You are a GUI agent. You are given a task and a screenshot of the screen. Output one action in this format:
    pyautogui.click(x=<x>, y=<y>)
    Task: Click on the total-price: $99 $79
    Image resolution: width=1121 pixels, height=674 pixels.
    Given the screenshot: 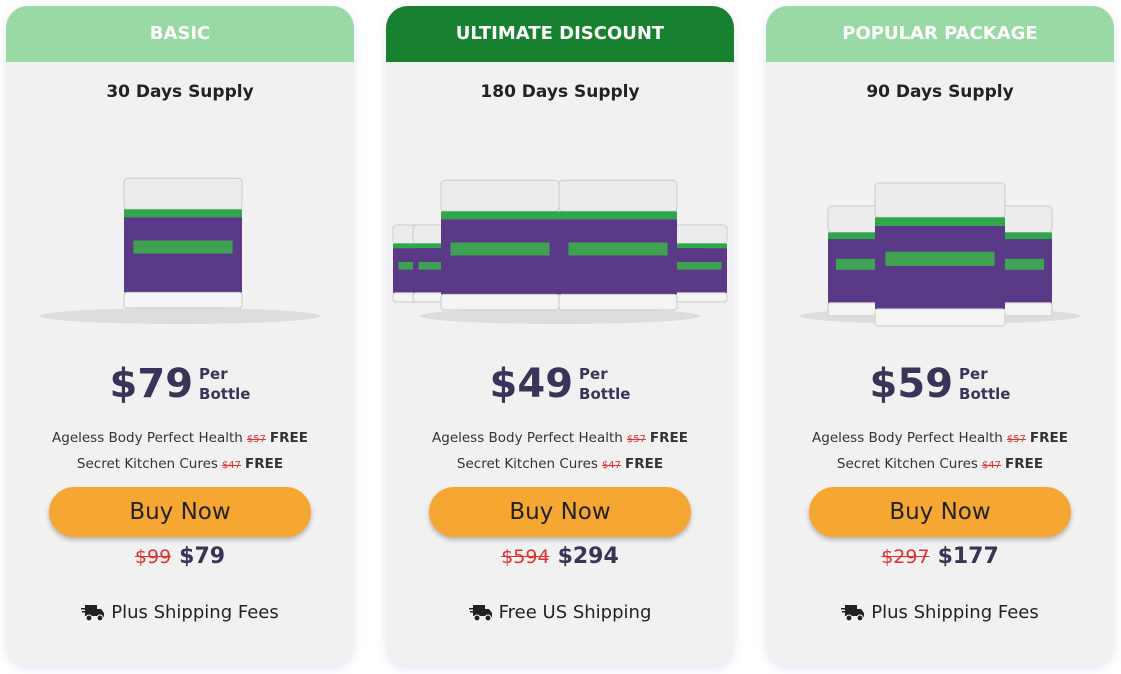 What is the action you would take?
    pyautogui.click(x=180, y=556)
    